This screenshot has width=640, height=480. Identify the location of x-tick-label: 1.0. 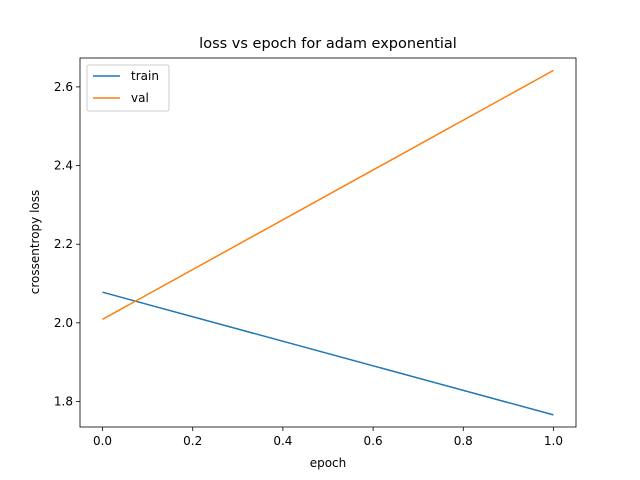
(553, 441).